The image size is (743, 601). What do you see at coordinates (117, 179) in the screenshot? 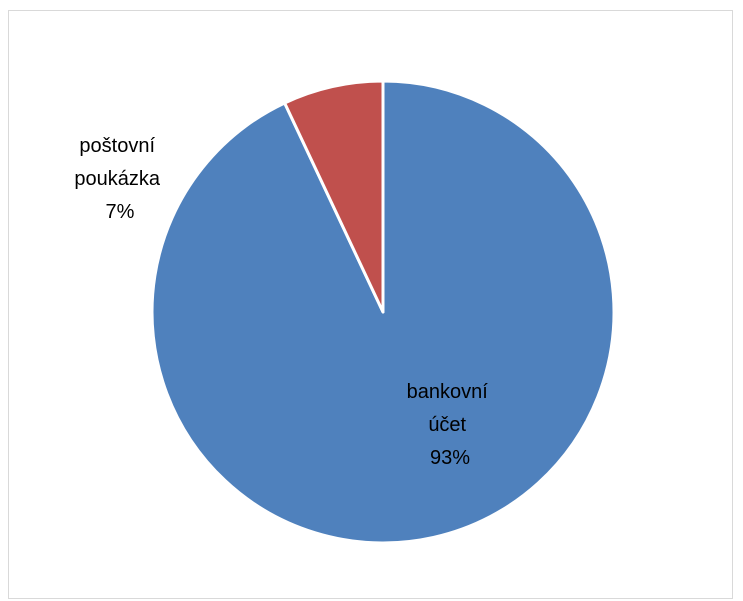
I see `data-label-postovni-poukazka-line2: poukázka` at bounding box center [117, 179].